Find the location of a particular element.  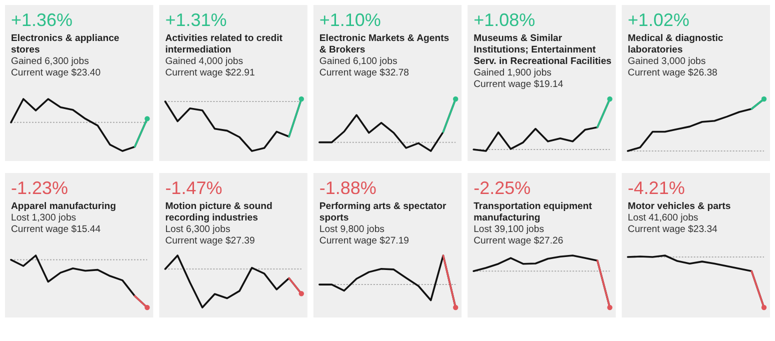

chart-subtitle: Apparel manufacturing is located at coordinates (63, 206).